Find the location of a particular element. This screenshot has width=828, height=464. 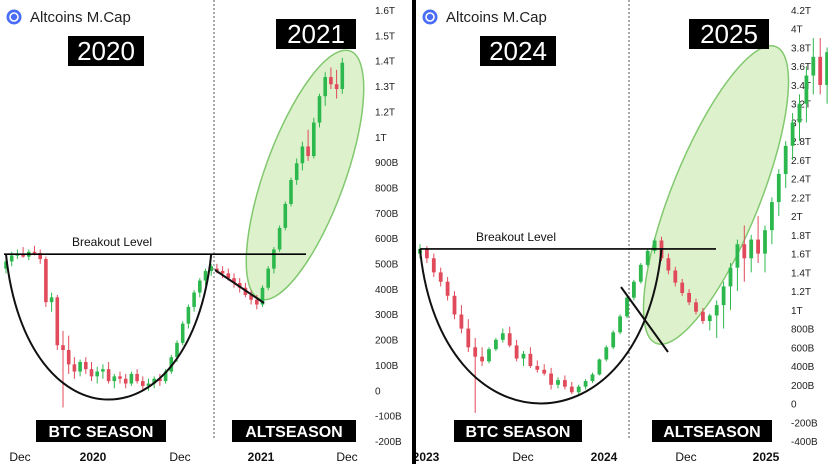

y-tick-label: 500B is located at coordinates (387, 265).